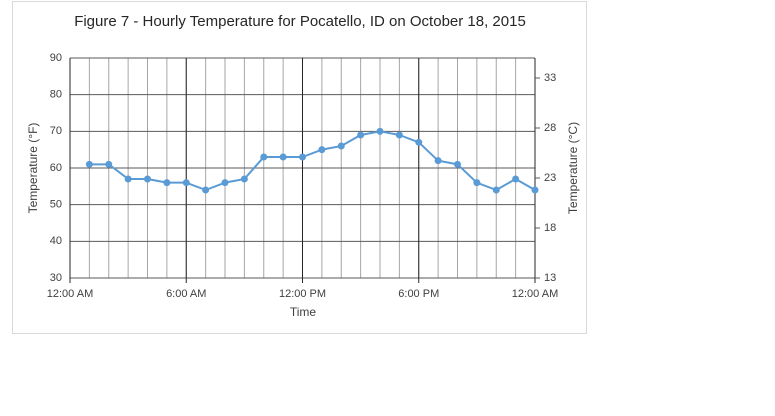  I want to click on y2-tick-label: 18, so click(550, 228).